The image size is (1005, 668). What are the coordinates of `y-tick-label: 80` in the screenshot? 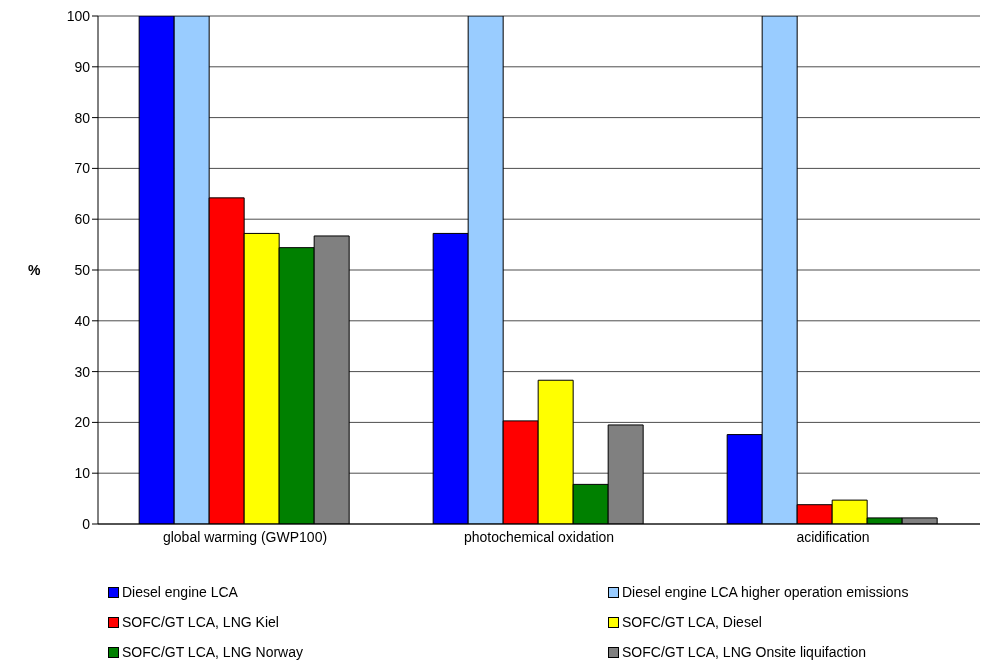 It's located at (82, 117).